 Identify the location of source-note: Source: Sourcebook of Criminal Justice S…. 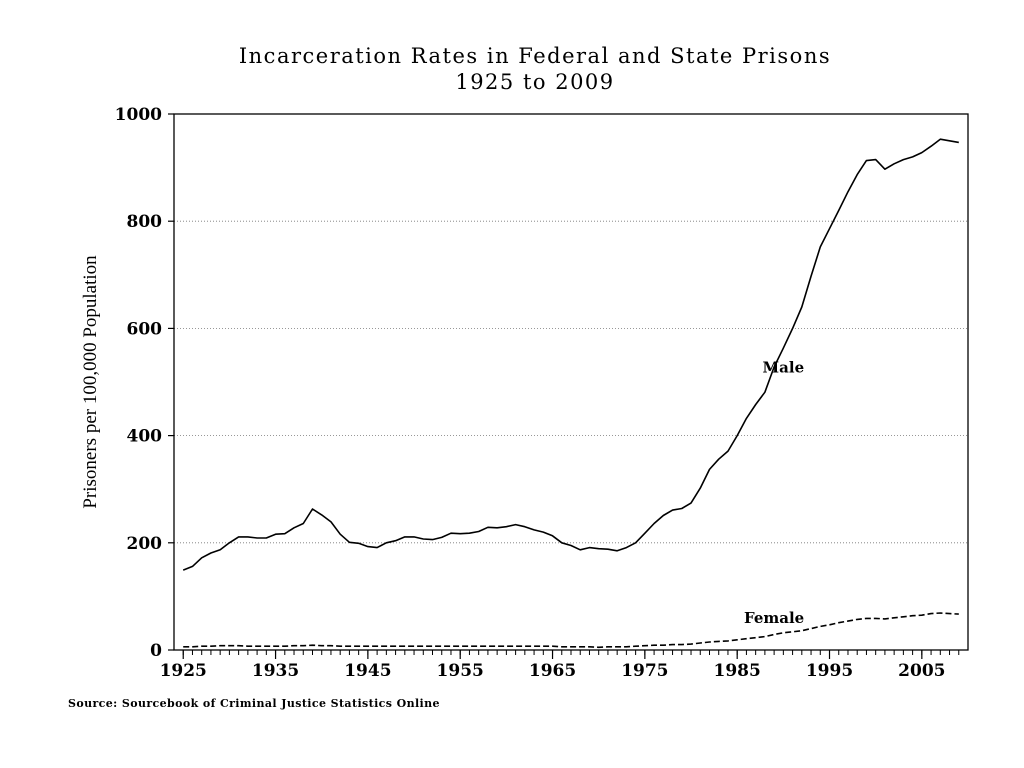
(254, 703).